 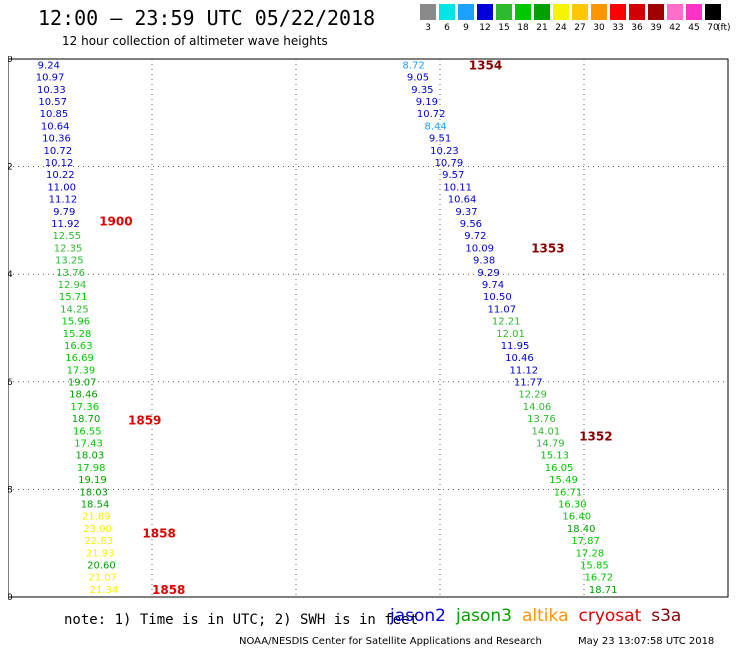 What do you see at coordinates (485, 28) in the screenshot?
I see `scale-label: 12` at bounding box center [485, 28].